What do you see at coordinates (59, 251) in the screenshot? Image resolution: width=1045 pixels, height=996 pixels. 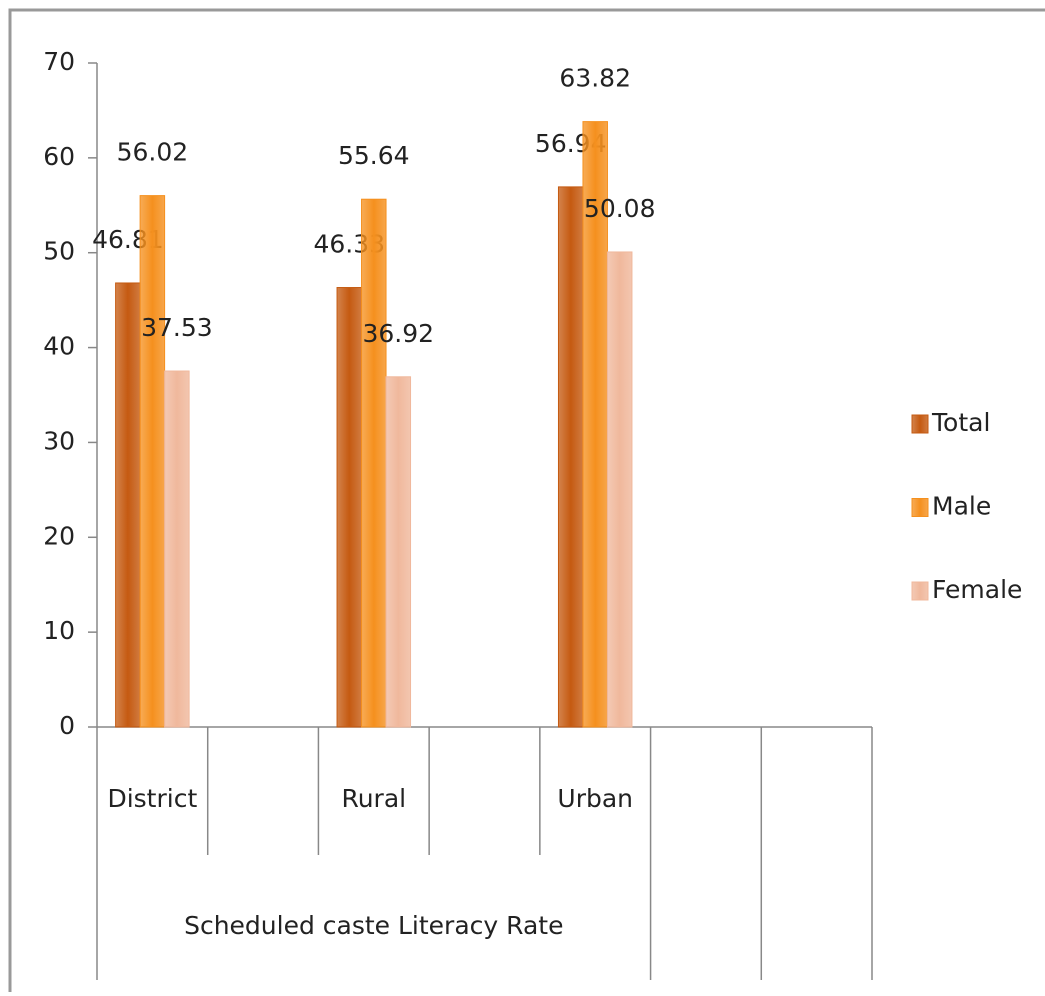 I see `y-tick-label: 50` at bounding box center [59, 251].